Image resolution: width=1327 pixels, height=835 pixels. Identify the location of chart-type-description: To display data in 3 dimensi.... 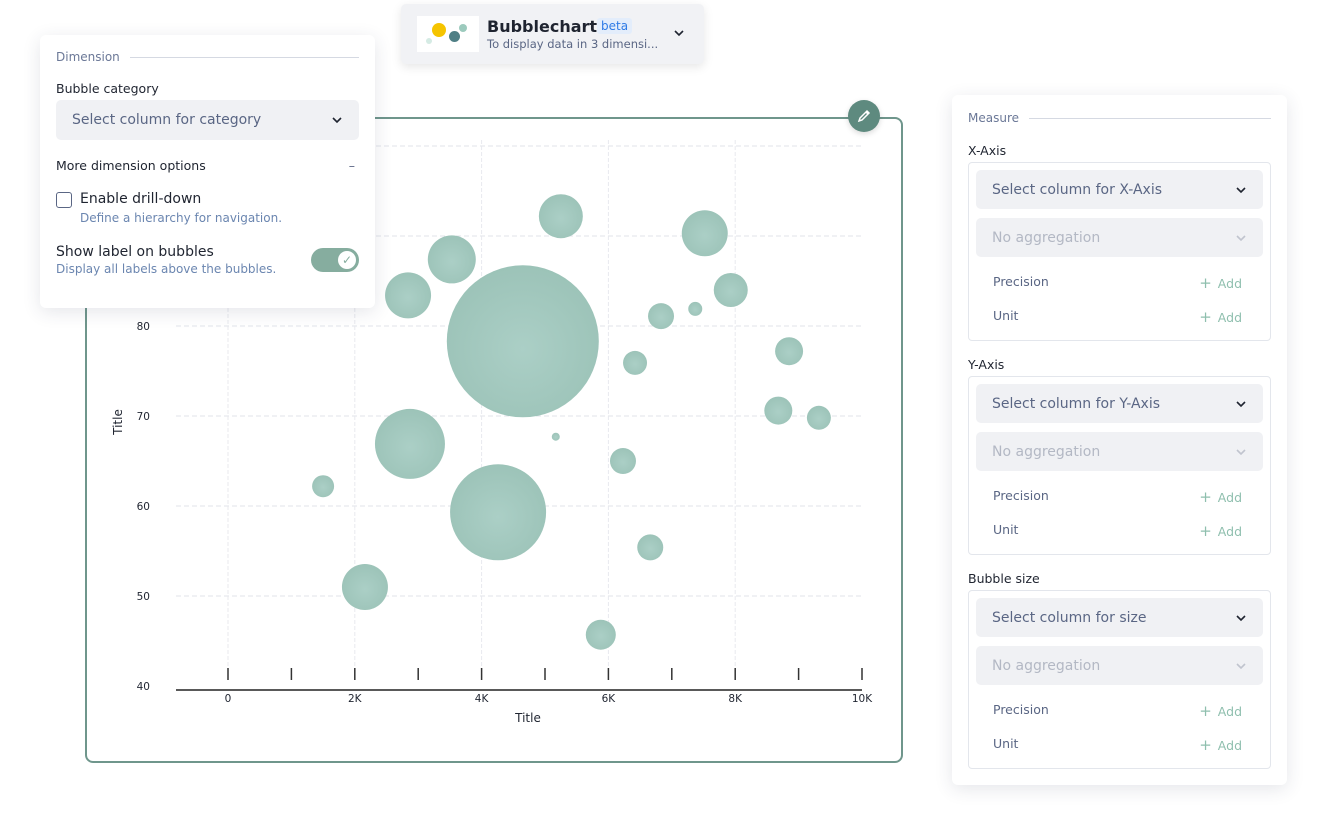
(573, 44).